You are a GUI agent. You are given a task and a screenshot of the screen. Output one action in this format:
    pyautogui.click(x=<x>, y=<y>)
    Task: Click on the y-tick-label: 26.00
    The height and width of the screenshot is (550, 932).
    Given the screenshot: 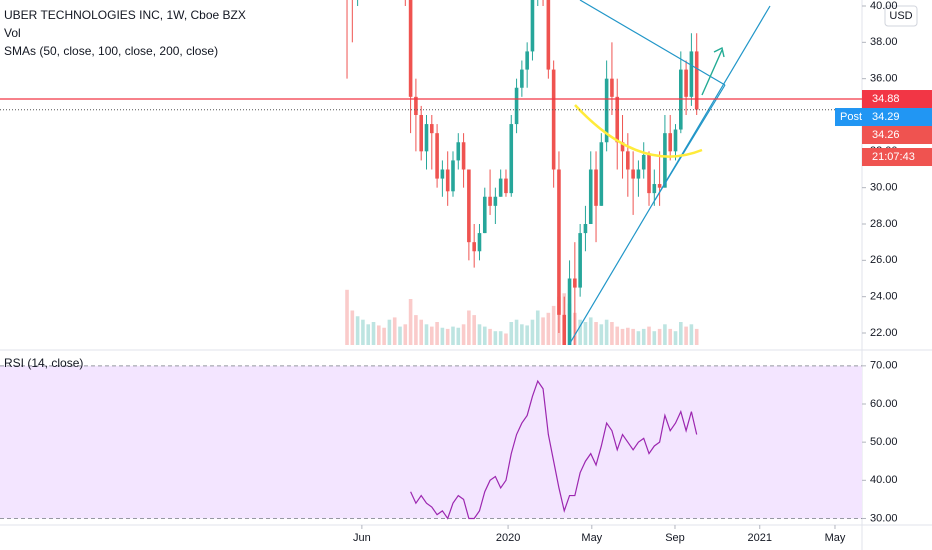 What is the action you would take?
    pyautogui.click(x=884, y=260)
    